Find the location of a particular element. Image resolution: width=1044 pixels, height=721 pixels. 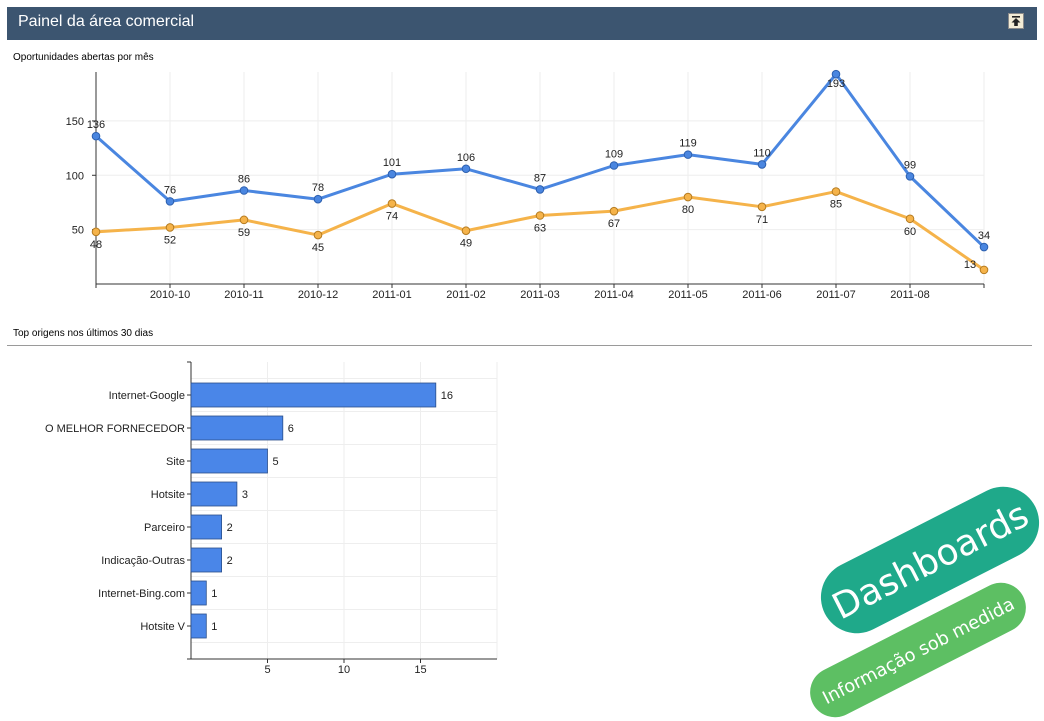

line-chart-x-tick-label: 2011-02 is located at coordinates (466, 295).